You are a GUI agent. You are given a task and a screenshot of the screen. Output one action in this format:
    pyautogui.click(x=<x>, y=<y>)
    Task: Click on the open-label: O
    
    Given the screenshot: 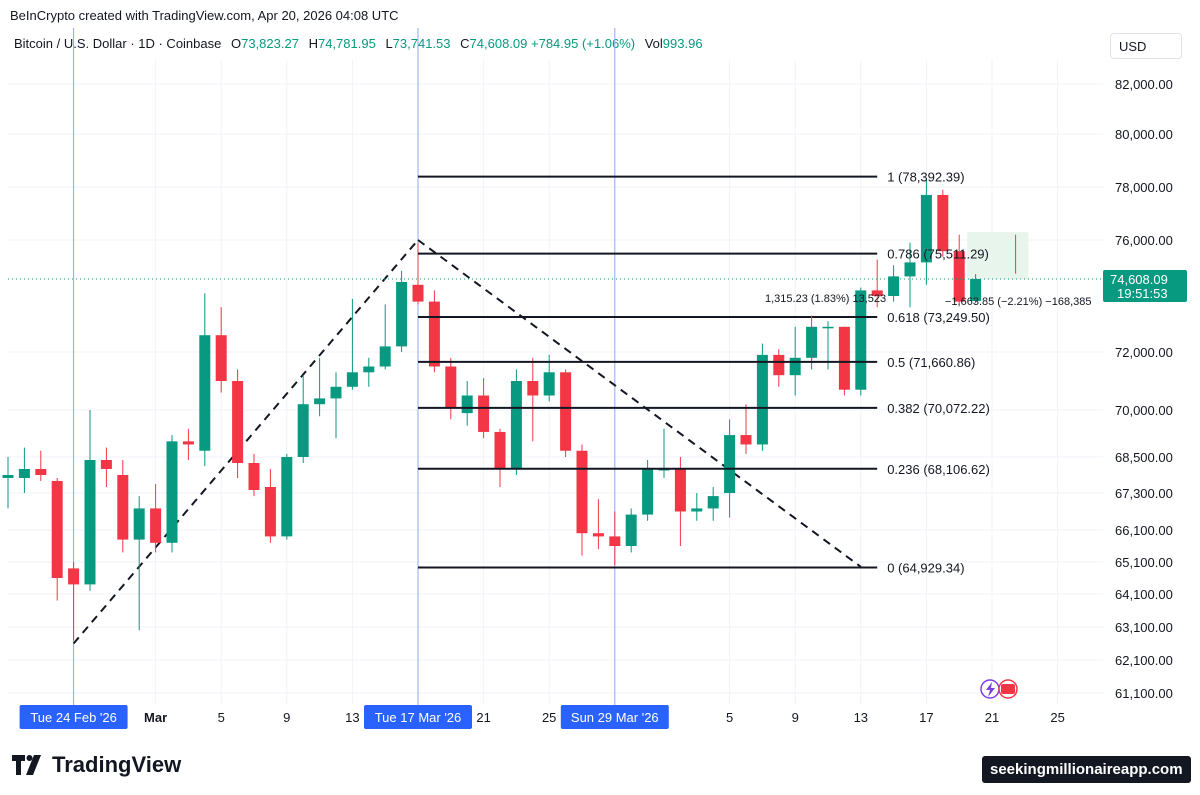 What is the action you would take?
    pyautogui.click(x=236, y=43)
    